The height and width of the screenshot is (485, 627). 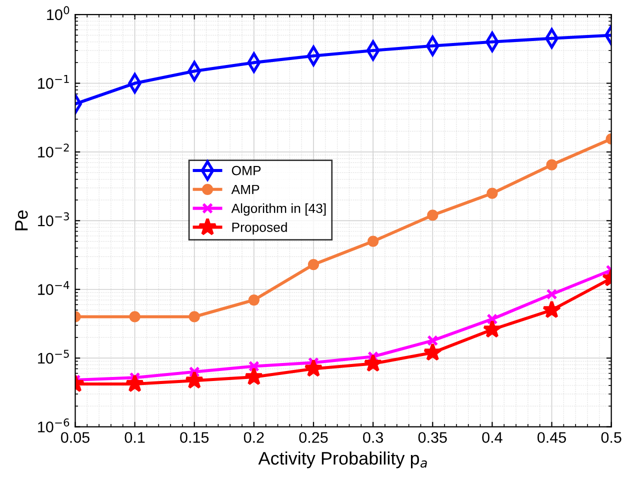 What do you see at coordinates (58, 13) in the screenshot?
I see `y-tick-label: 10$^{0}$` at bounding box center [58, 13].